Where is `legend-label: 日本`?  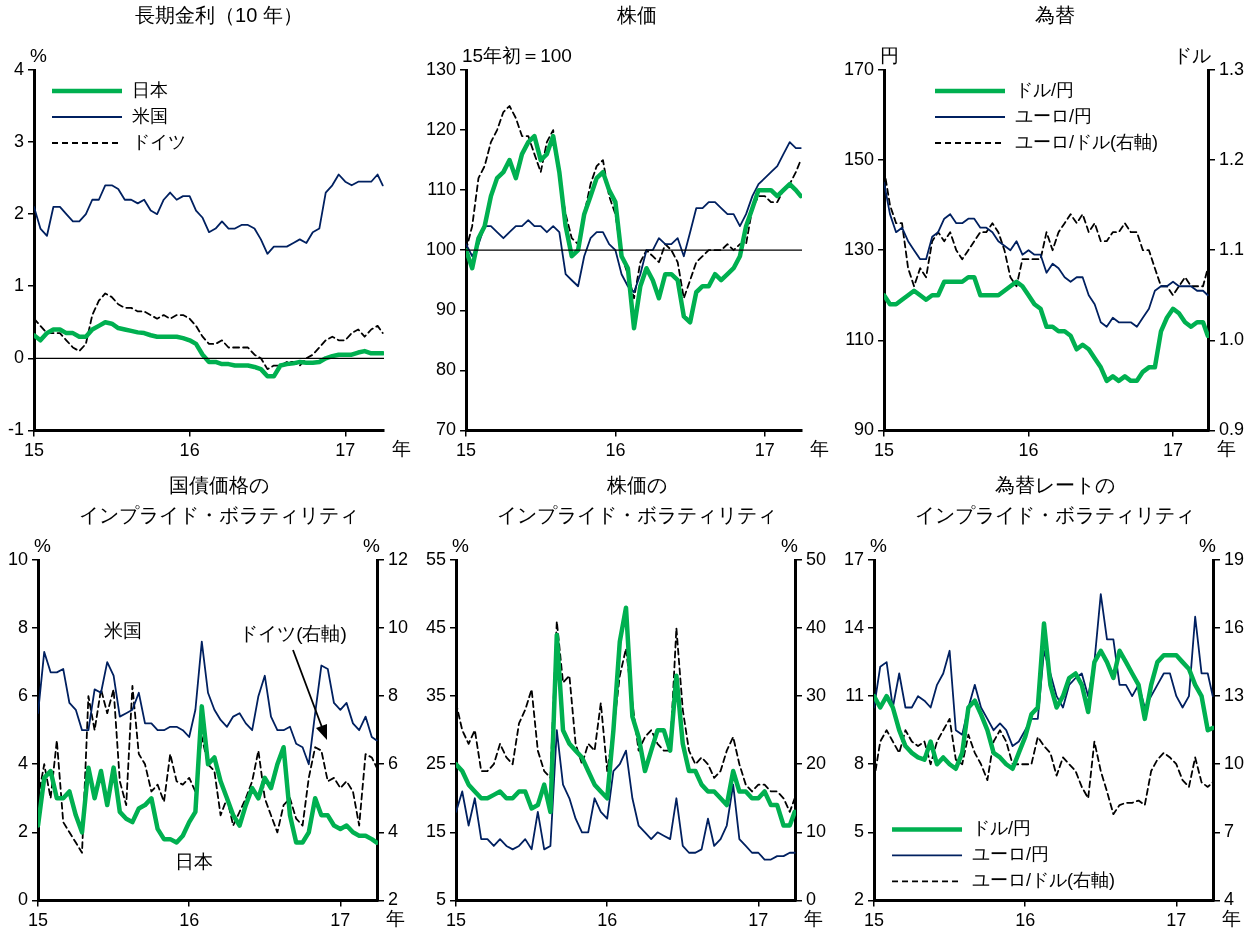
legend-label: 日本 is located at coordinates (150, 89).